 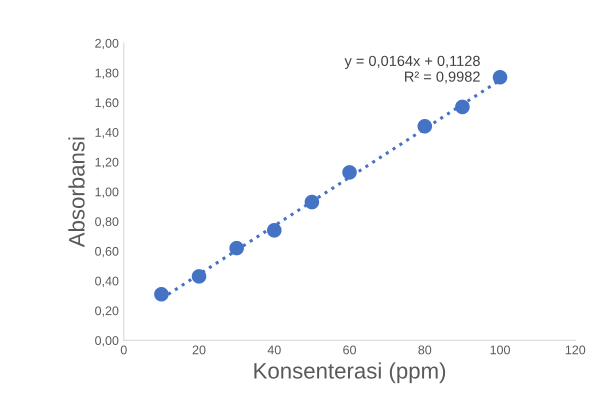 I want to click on y-tick-label: 0,20, so click(x=106, y=311).